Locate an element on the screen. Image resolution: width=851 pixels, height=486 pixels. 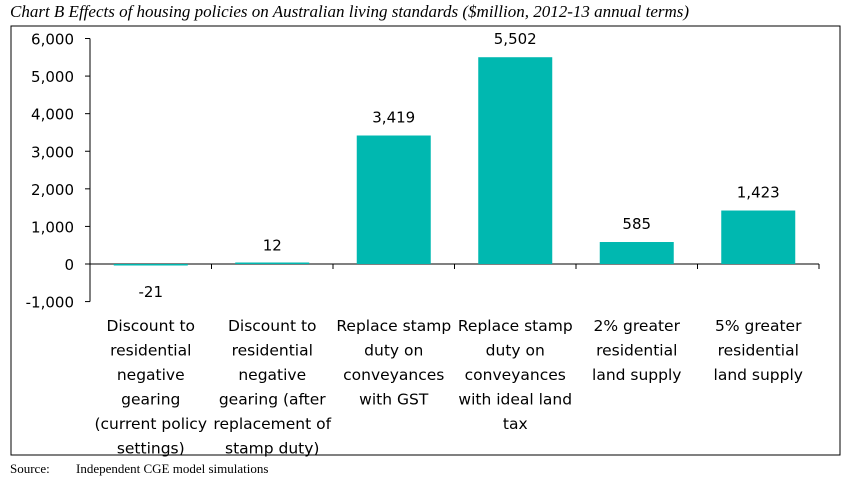
data-label: 12 is located at coordinates (272, 246).